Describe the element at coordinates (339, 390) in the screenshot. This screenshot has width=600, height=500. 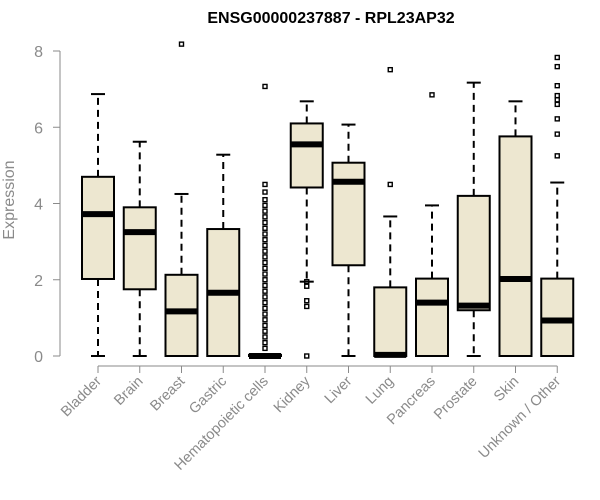
I see `x-tick-label: Liver` at that location.